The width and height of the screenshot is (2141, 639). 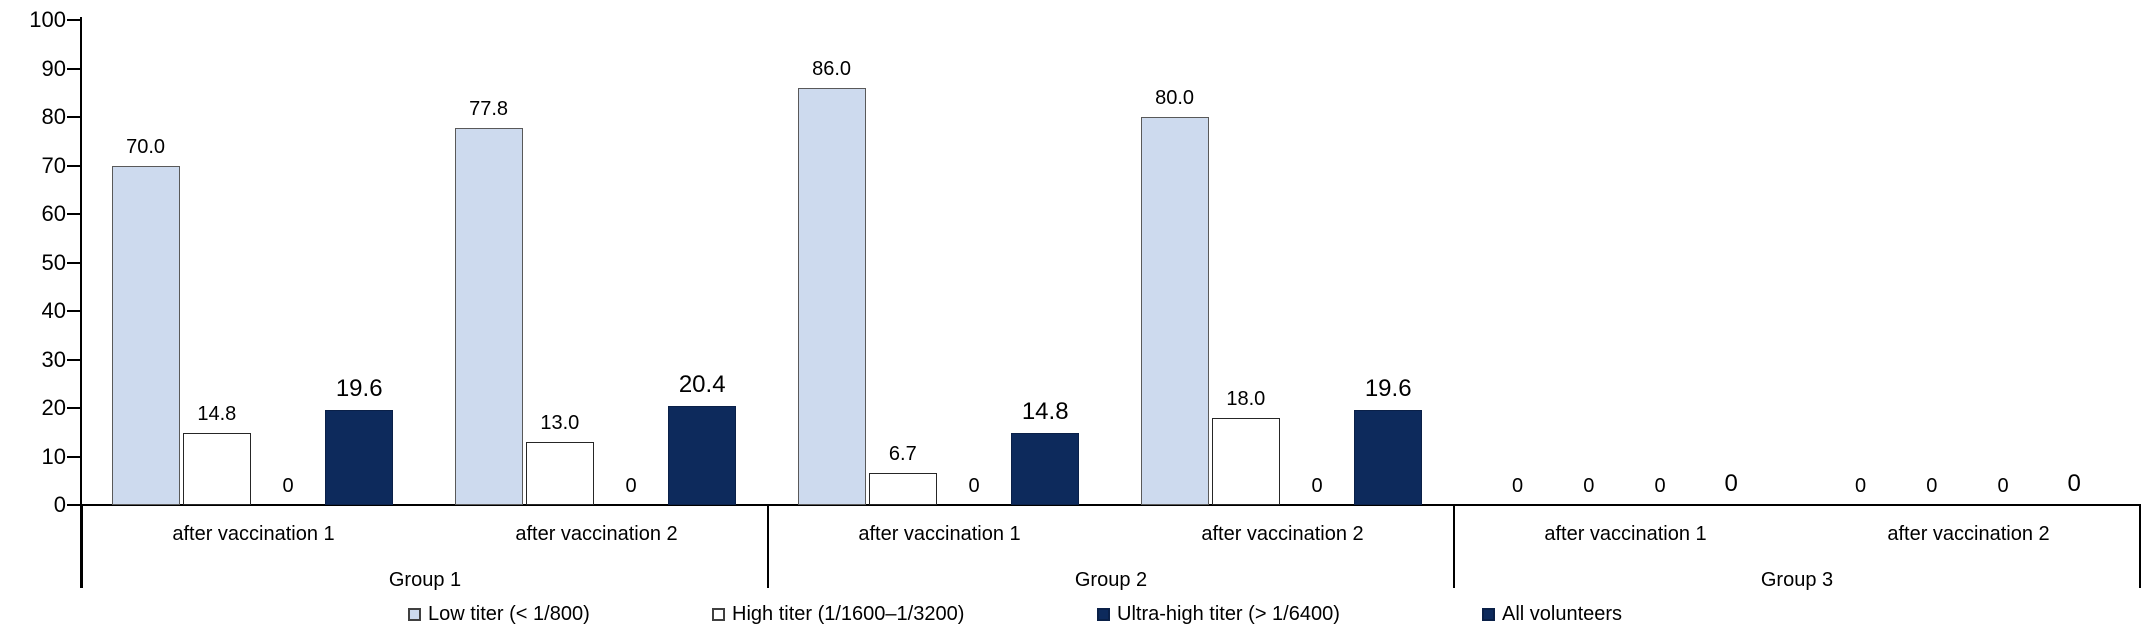 I want to click on y-tick-label: 60, so click(x=53, y=213).